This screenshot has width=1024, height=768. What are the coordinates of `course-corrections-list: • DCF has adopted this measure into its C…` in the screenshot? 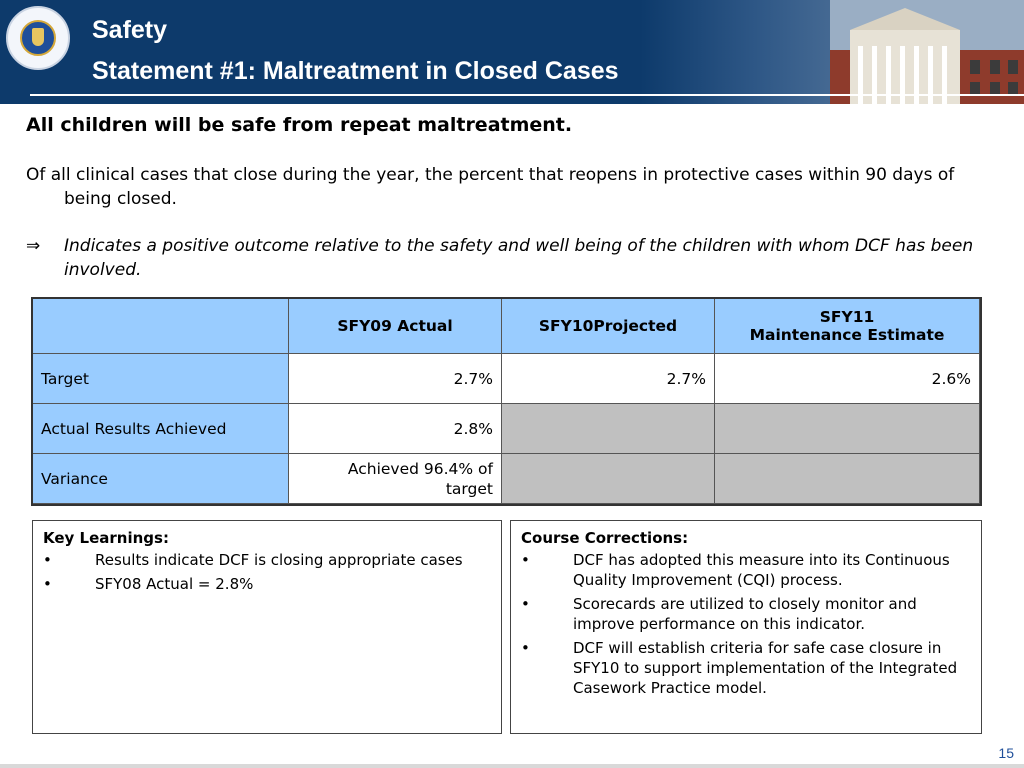 It's located at (746, 624).